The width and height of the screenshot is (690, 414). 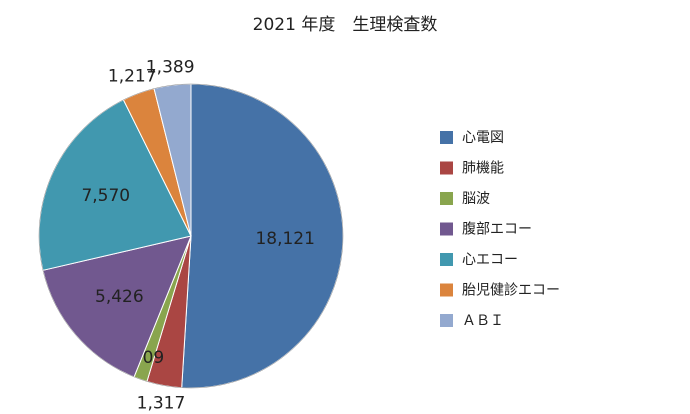 I want to click on legend-label: 心エコー, so click(x=490, y=260).